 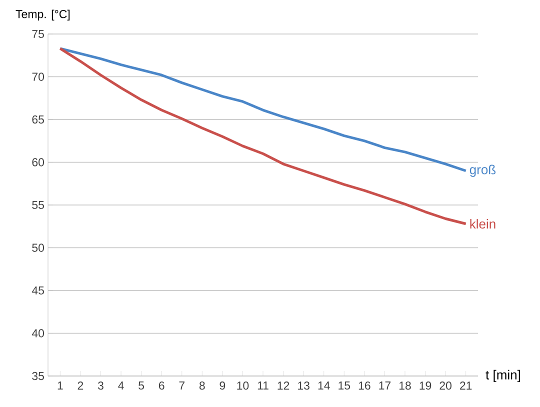 What do you see at coordinates (284, 386) in the screenshot?
I see `x-tick-label: 12` at bounding box center [284, 386].